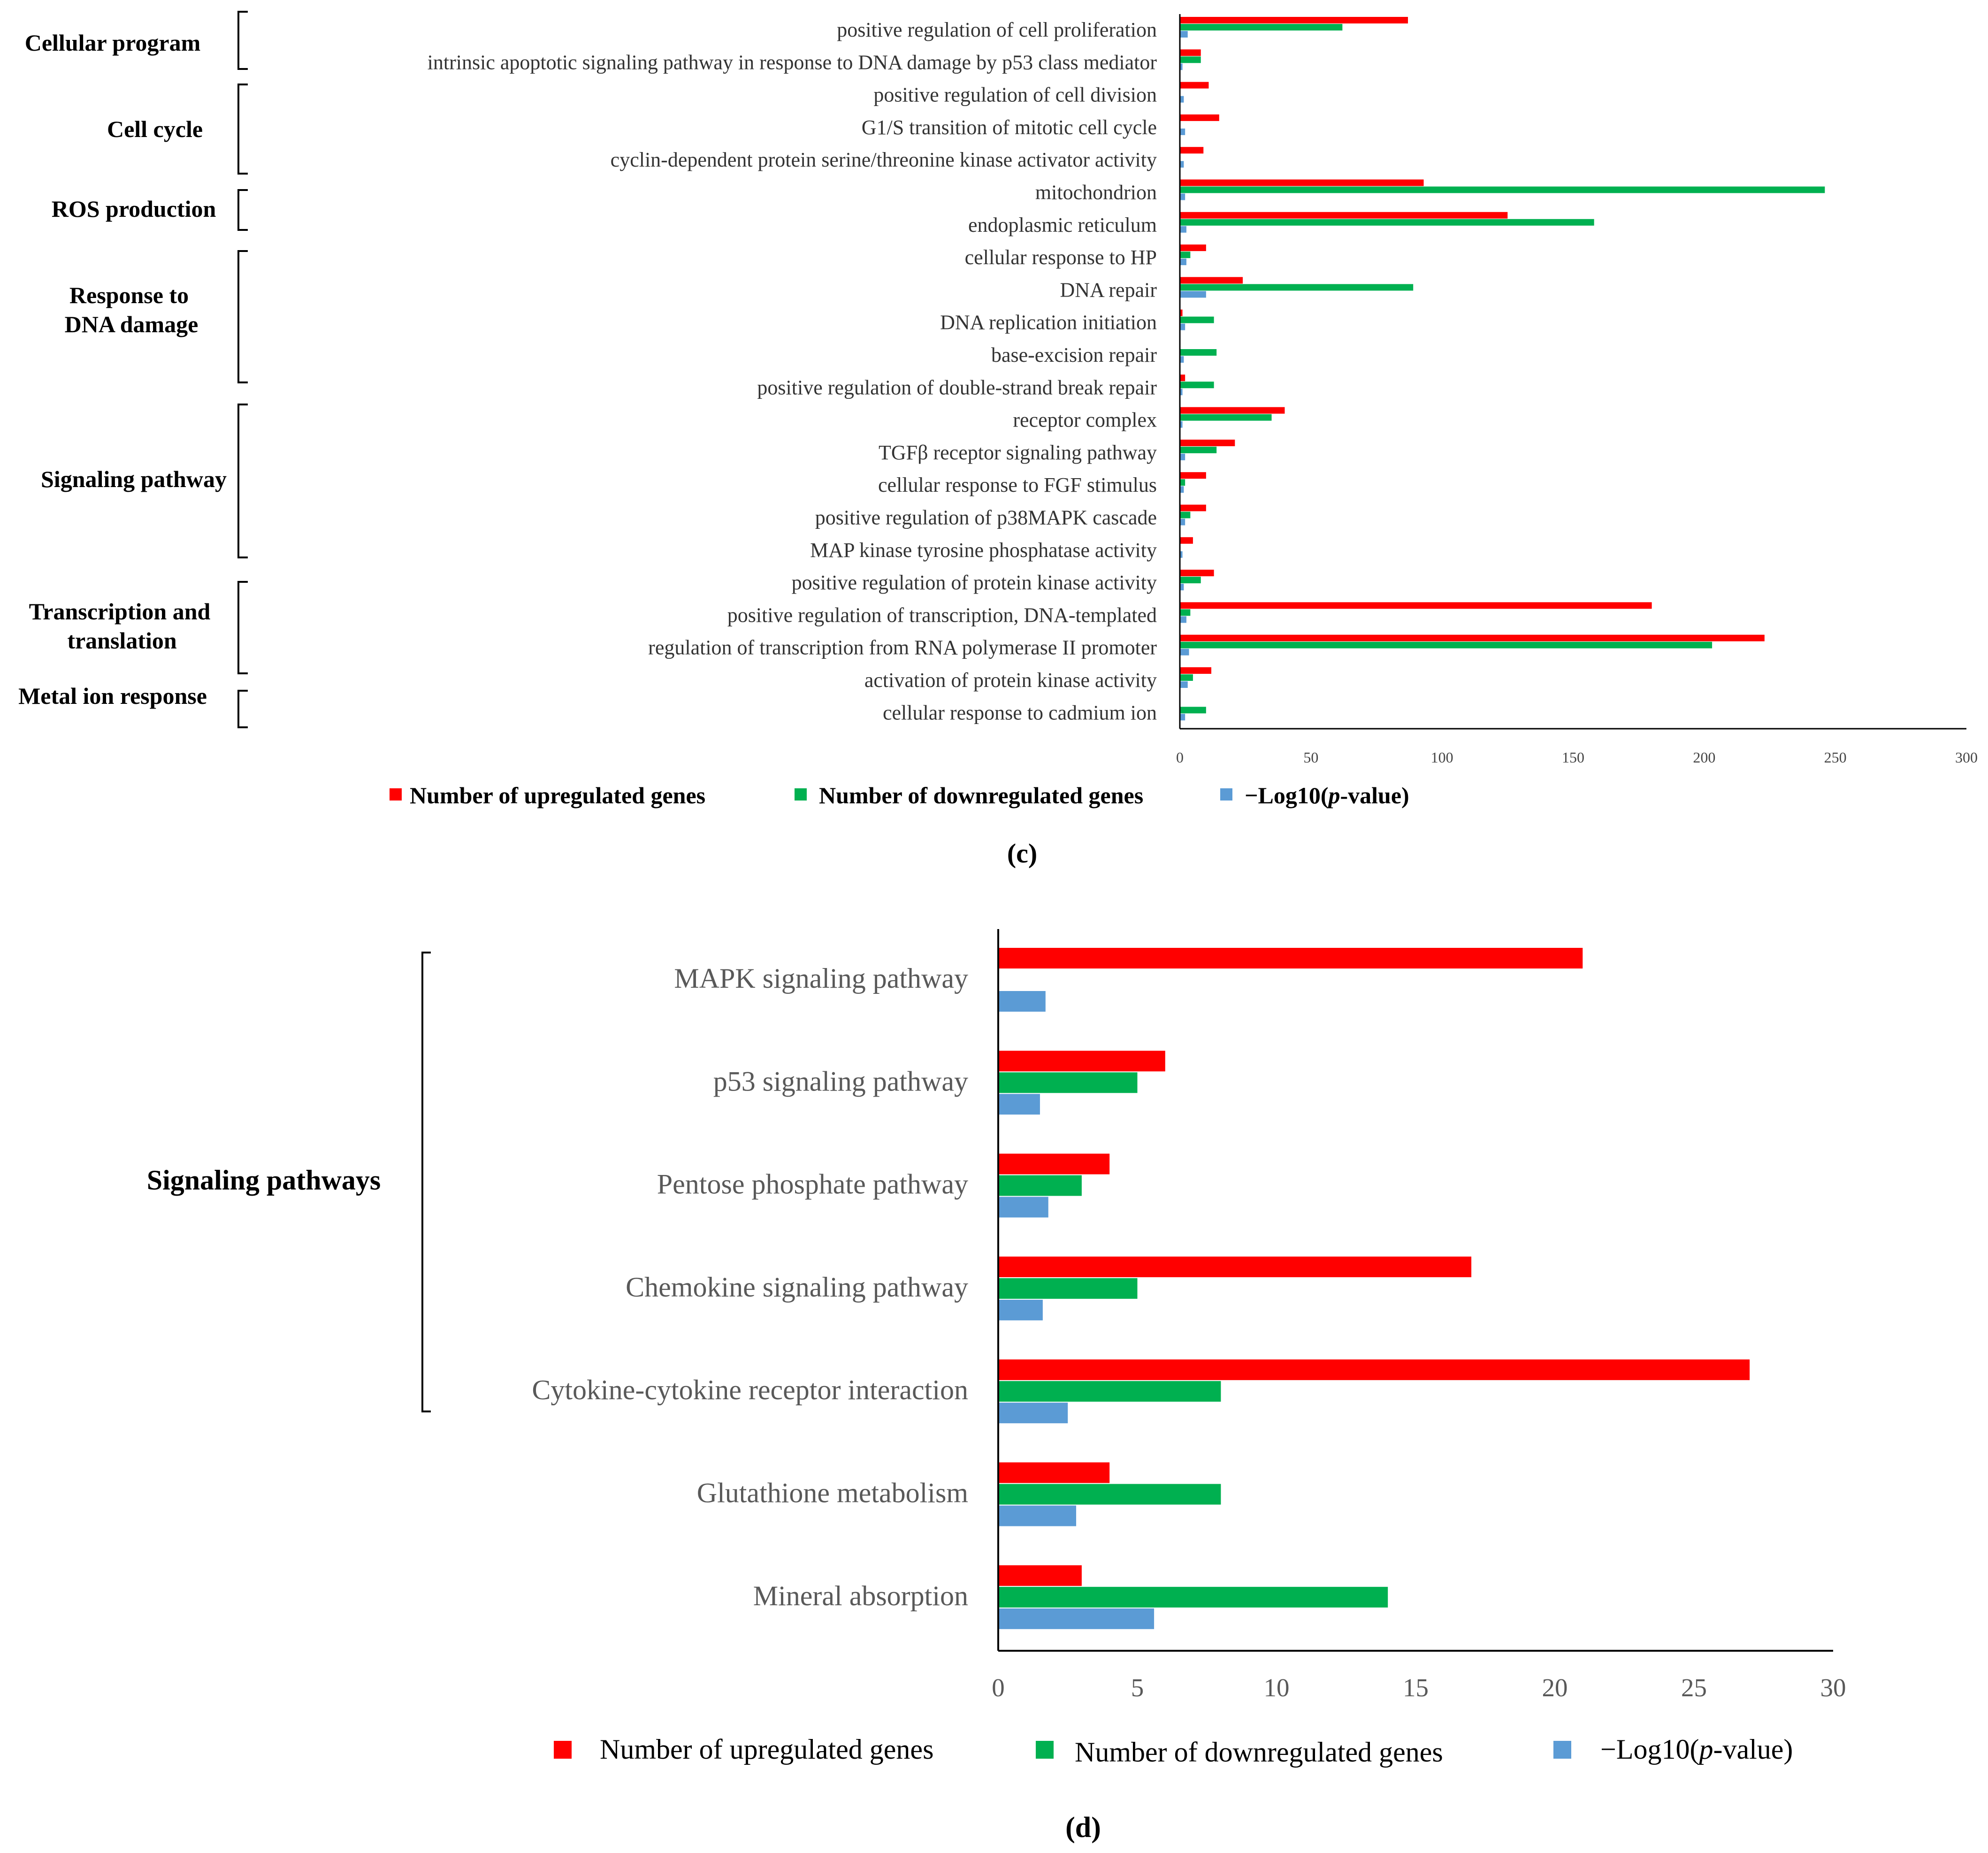 Image resolution: width=1988 pixels, height=1853 pixels. I want to click on category-label: TGFβ receptor signaling pathway, so click(1018, 453).